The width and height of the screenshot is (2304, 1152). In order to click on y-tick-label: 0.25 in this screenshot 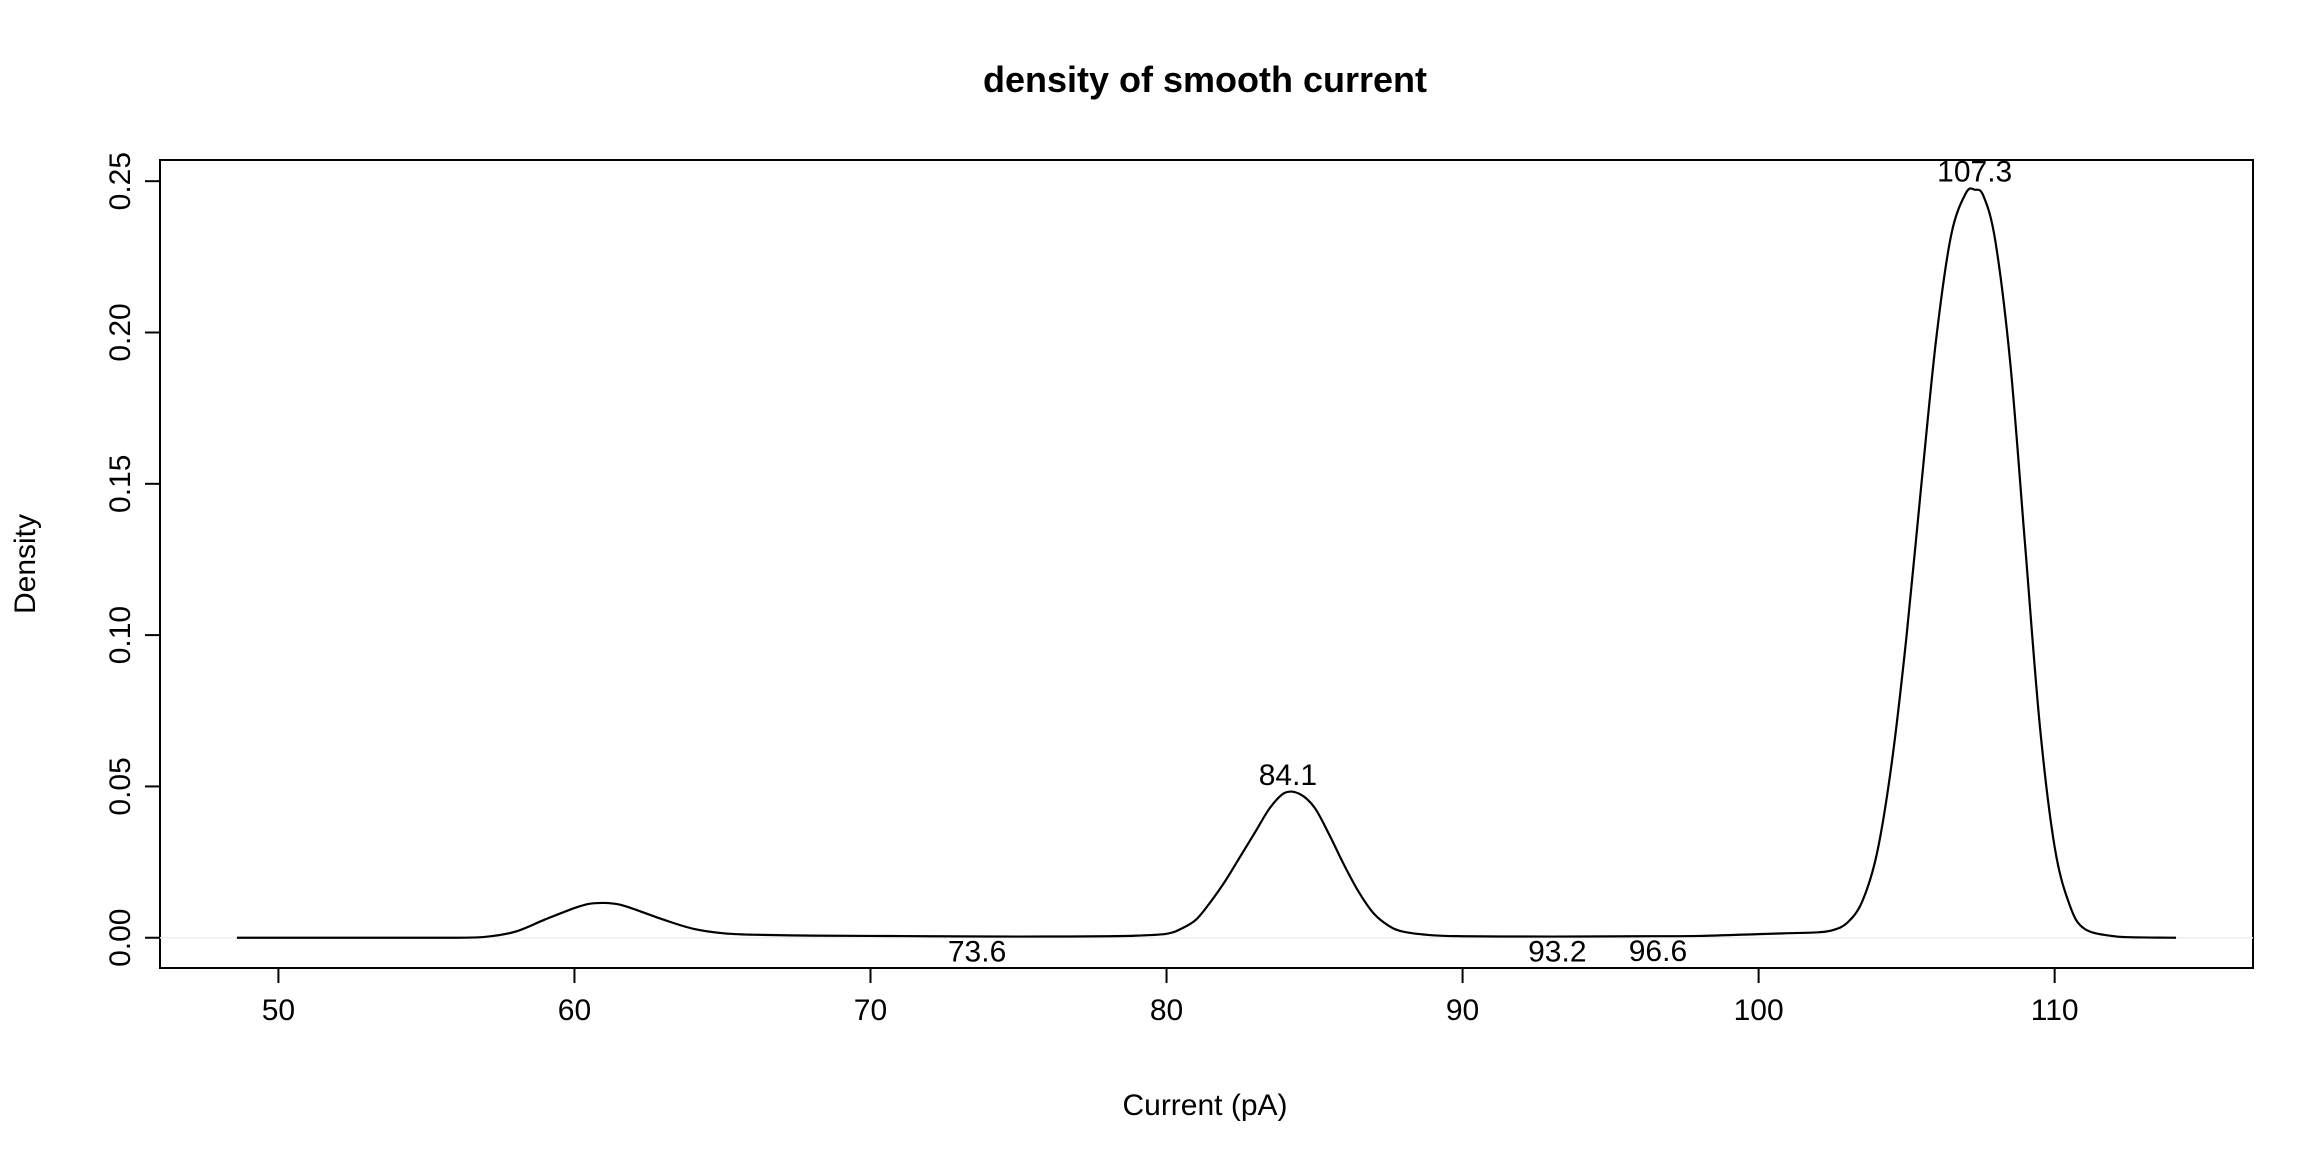, I will do `click(120, 181)`.